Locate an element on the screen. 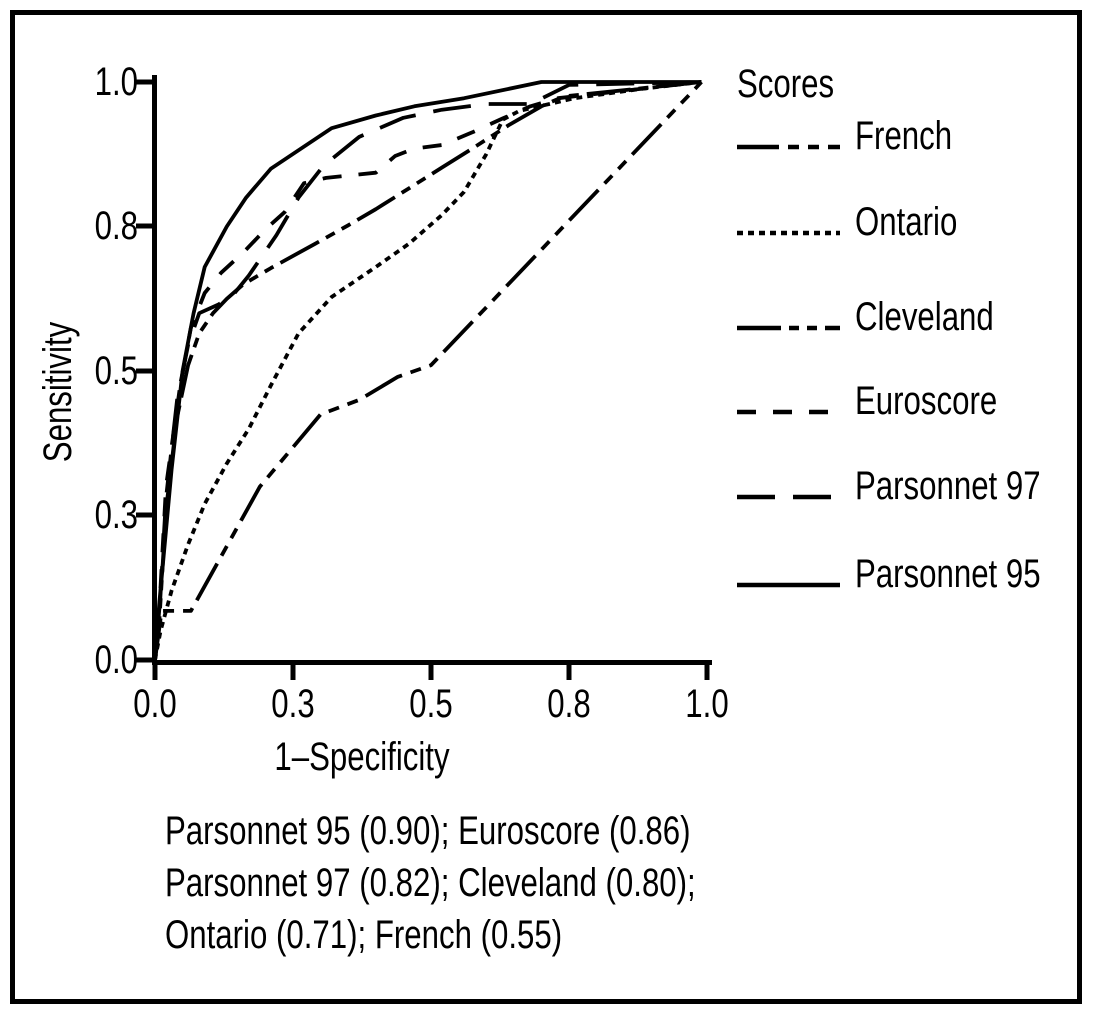  legend-label-parsonnet95: Parsonnet 95 is located at coordinates (948, 574).